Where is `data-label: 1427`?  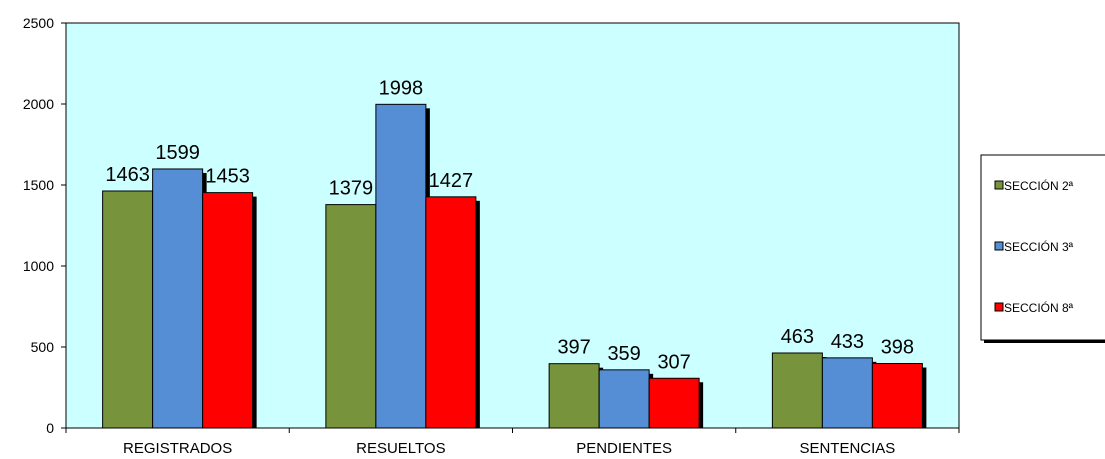
data-label: 1427 is located at coordinates (451, 181).